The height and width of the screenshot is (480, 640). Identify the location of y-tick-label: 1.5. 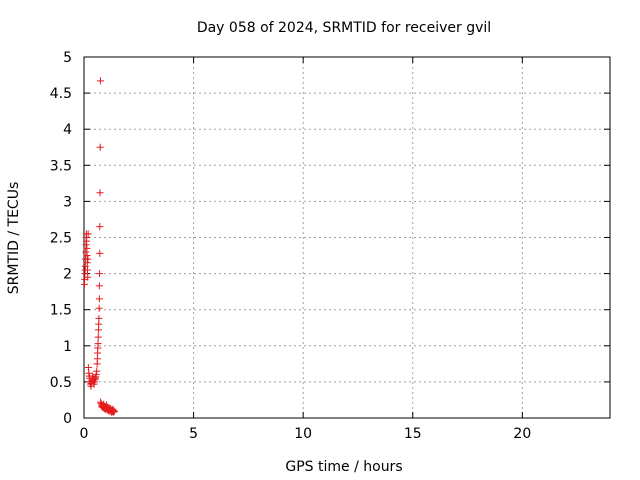
(61, 311).